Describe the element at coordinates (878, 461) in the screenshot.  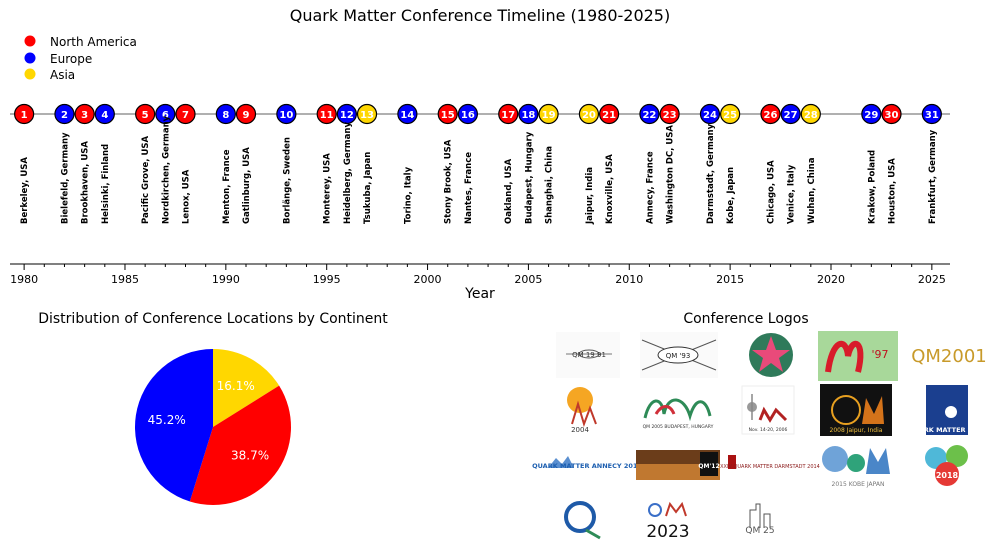
I see `logo-qm2015-mark` at that location.